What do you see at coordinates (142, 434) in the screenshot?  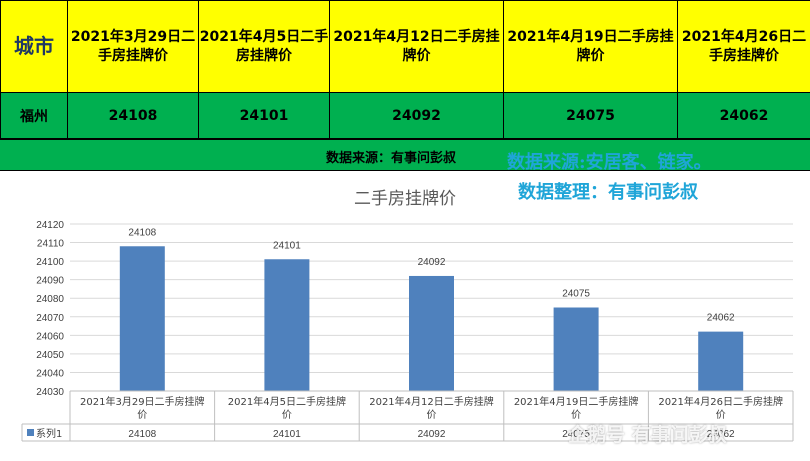 I see `data-table-value: 24108` at bounding box center [142, 434].